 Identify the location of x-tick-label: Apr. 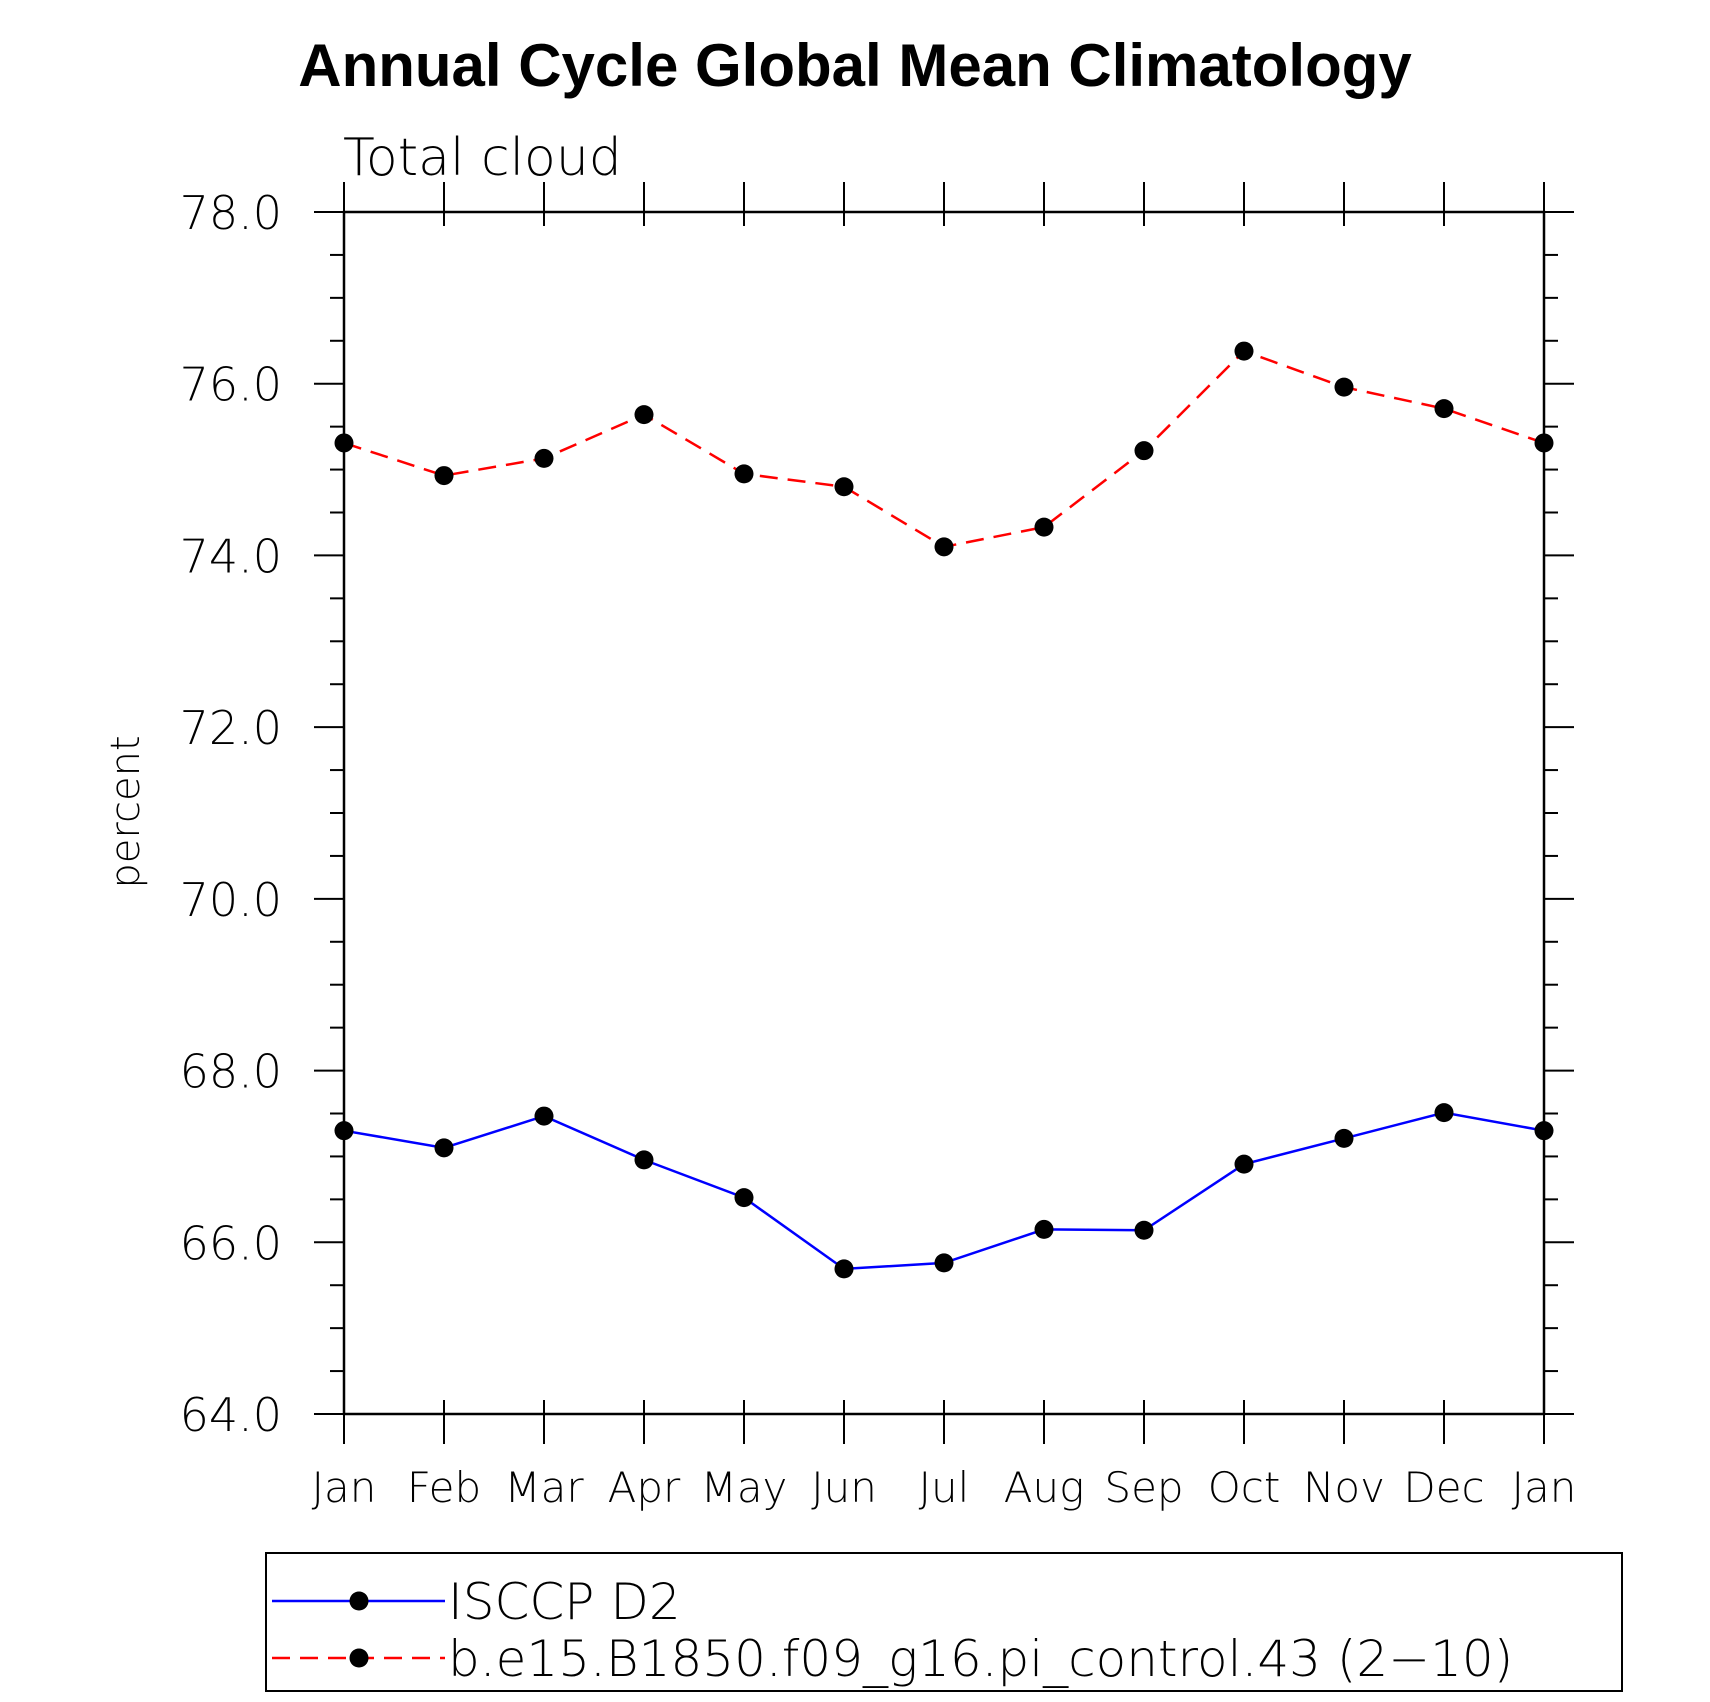
(644, 1487).